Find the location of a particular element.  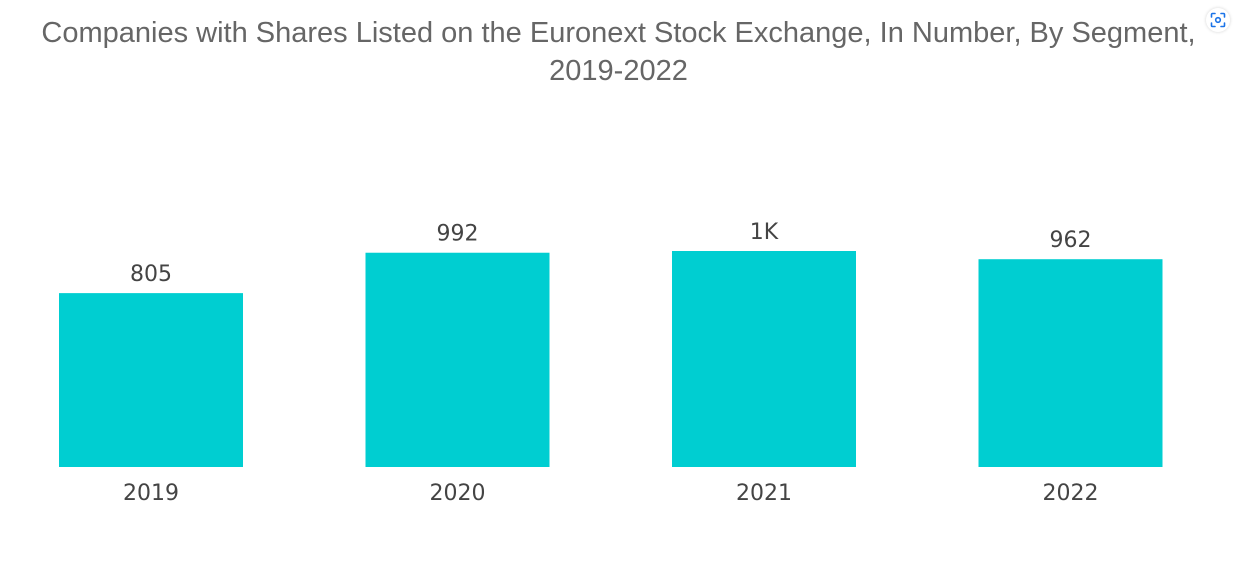

data-label-2022: 962 is located at coordinates (1071, 240).